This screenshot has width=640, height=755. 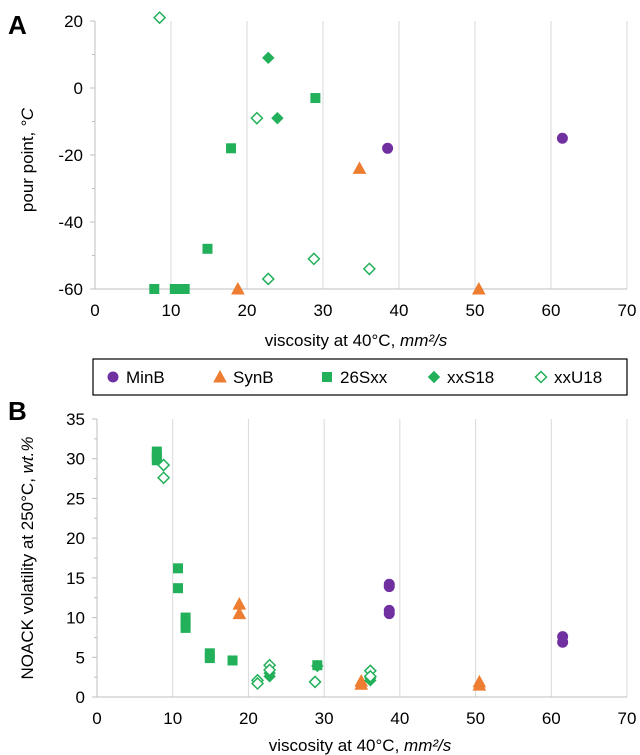 I want to click on panel-label-a: A, so click(x=17, y=25).